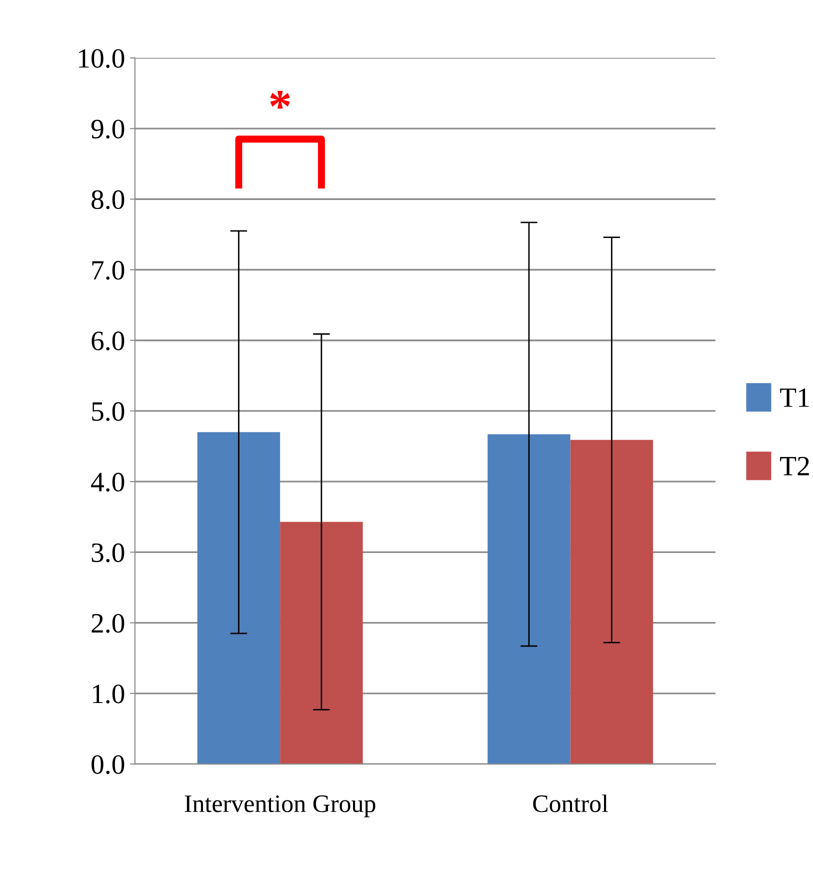 The width and height of the screenshot is (813, 891). What do you see at coordinates (107, 482) in the screenshot?
I see `y-tick-label: 4.0` at bounding box center [107, 482].